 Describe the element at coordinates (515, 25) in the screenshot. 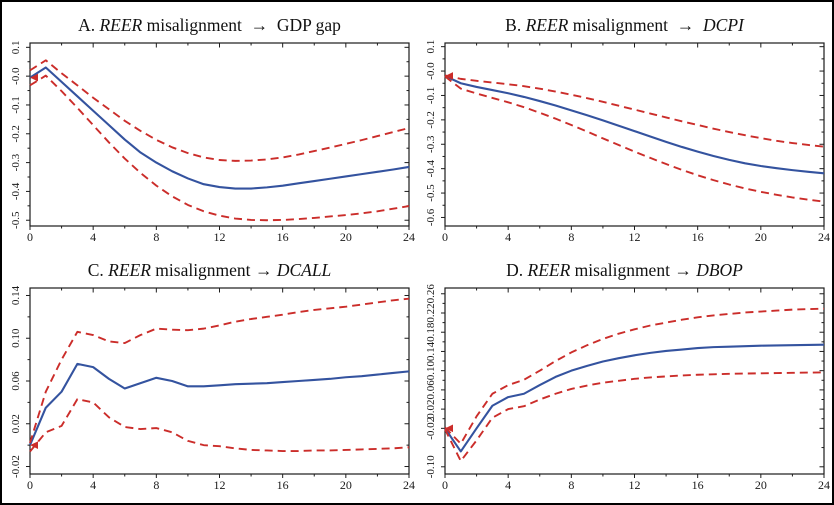

I see `title-text: B.` at that location.